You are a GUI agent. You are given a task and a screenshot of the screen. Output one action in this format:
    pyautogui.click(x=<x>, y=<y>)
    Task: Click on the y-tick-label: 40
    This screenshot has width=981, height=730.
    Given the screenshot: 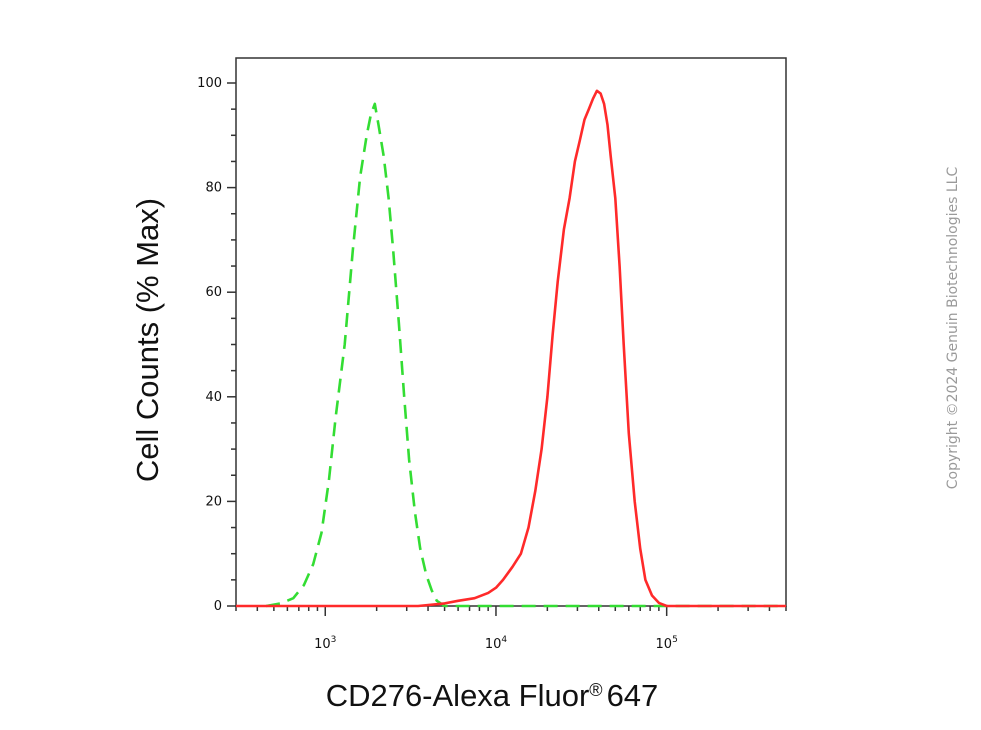 What is the action you would take?
    pyautogui.click(x=213, y=397)
    